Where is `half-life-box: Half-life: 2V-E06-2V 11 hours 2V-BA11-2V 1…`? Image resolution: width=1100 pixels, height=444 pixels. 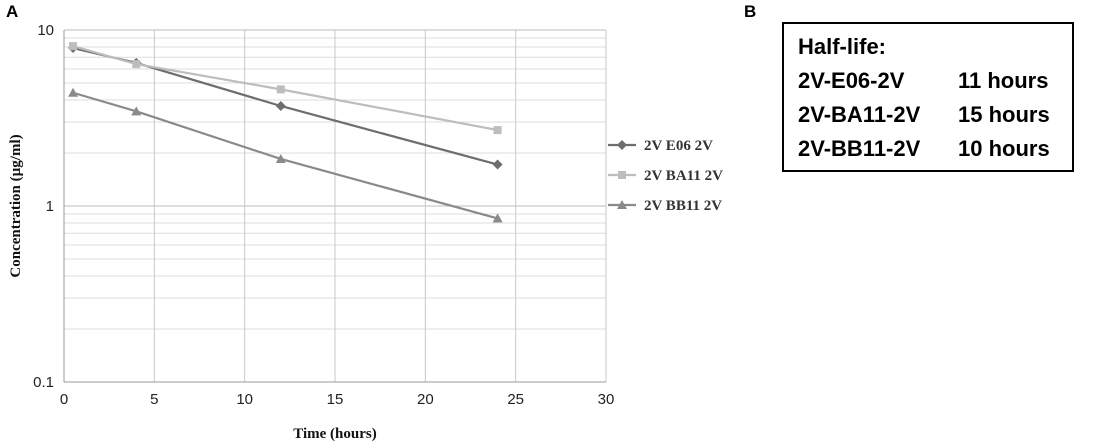
half-life-box: Half-life: 2V-E06-2V 11 hours 2V-BA11-2V 1… is located at coordinates (928, 97).